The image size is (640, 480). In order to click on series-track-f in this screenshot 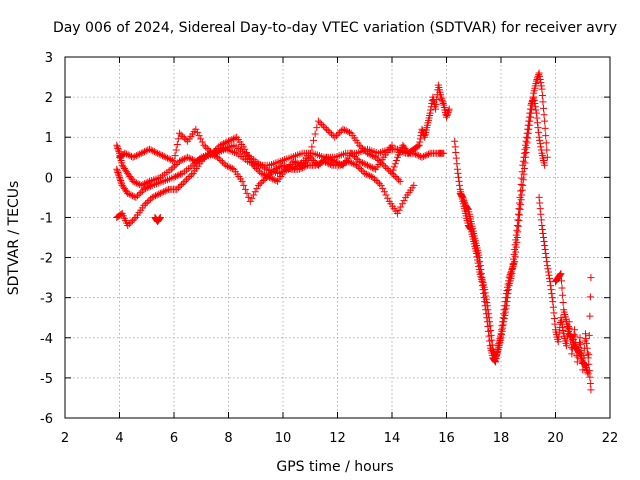, I will do `click(420, 129)`.